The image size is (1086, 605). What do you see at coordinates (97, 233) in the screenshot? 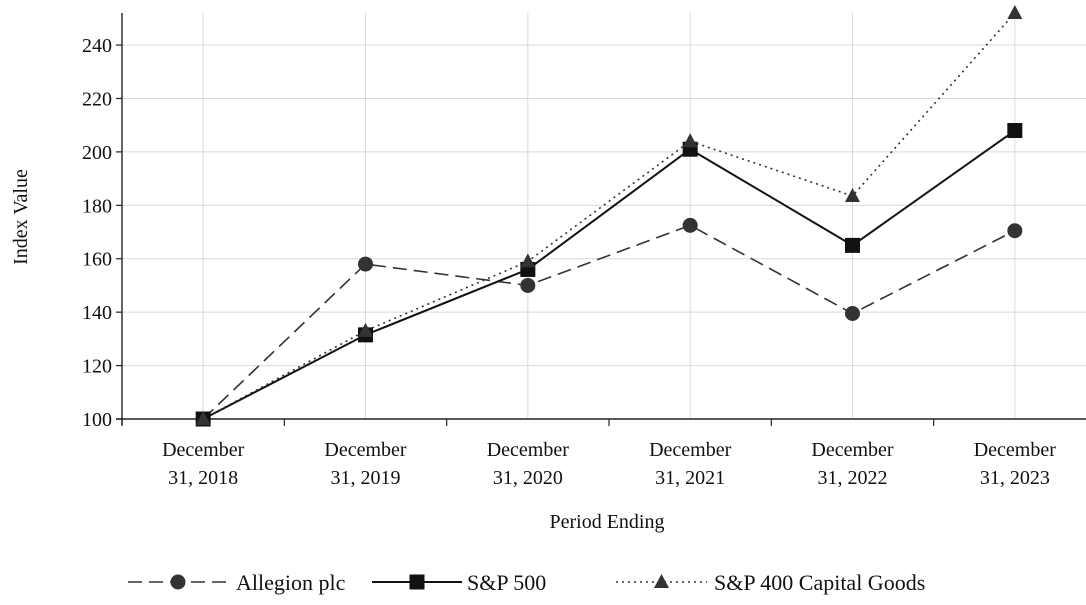
I see `y-axis-tick-labels: 100 120 140 160 180 200 220 240` at bounding box center [97, 233].